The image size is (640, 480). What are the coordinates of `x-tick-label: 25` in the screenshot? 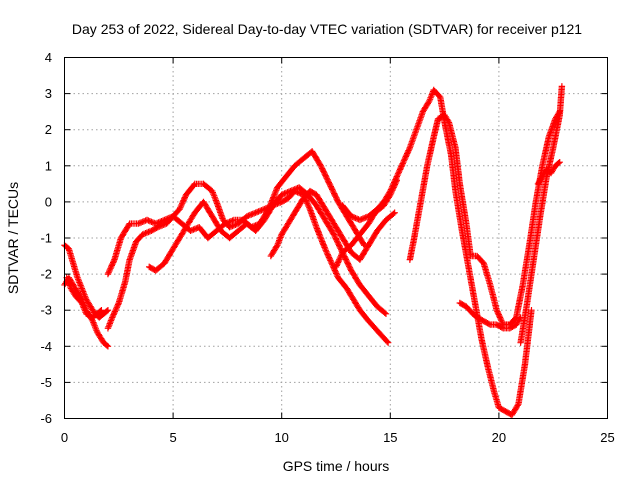 It's located at (607, 437).